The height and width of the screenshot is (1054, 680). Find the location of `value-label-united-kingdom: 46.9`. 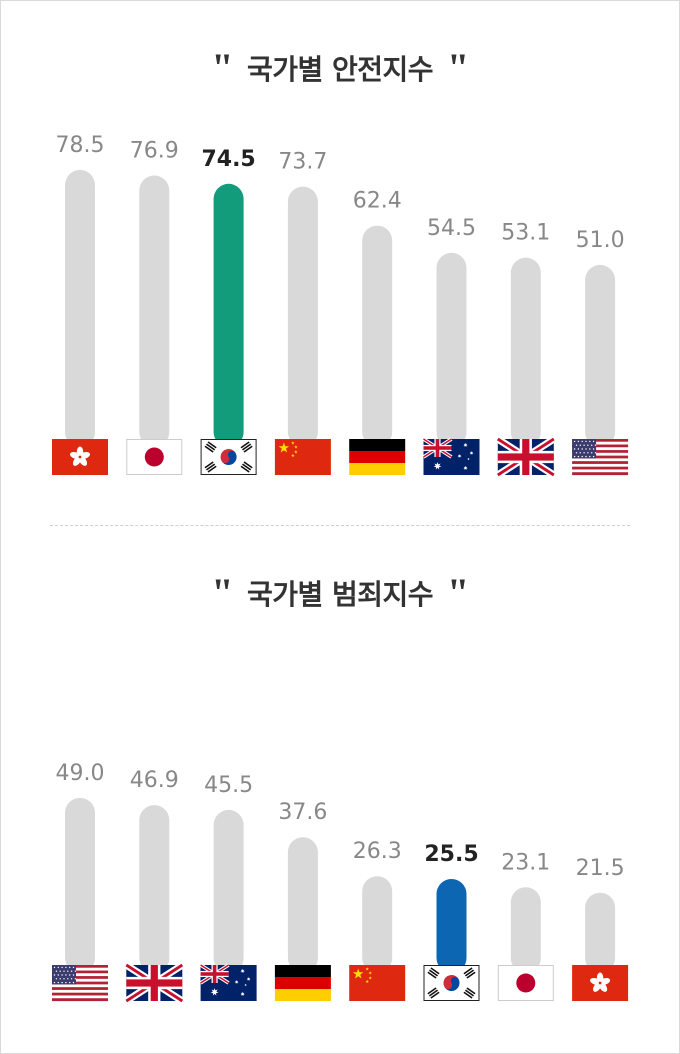

value-label-united-kingdom: 46.9 is located at coordinates (154, 780).